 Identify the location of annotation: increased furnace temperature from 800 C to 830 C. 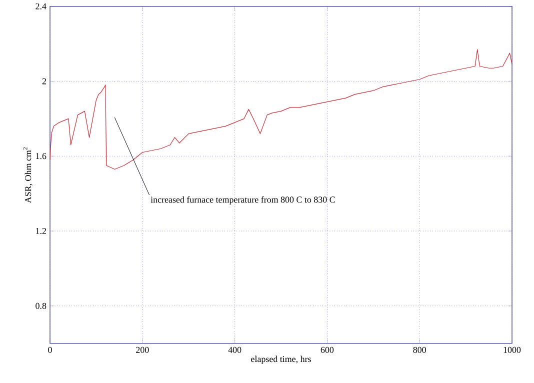
(242, 200).